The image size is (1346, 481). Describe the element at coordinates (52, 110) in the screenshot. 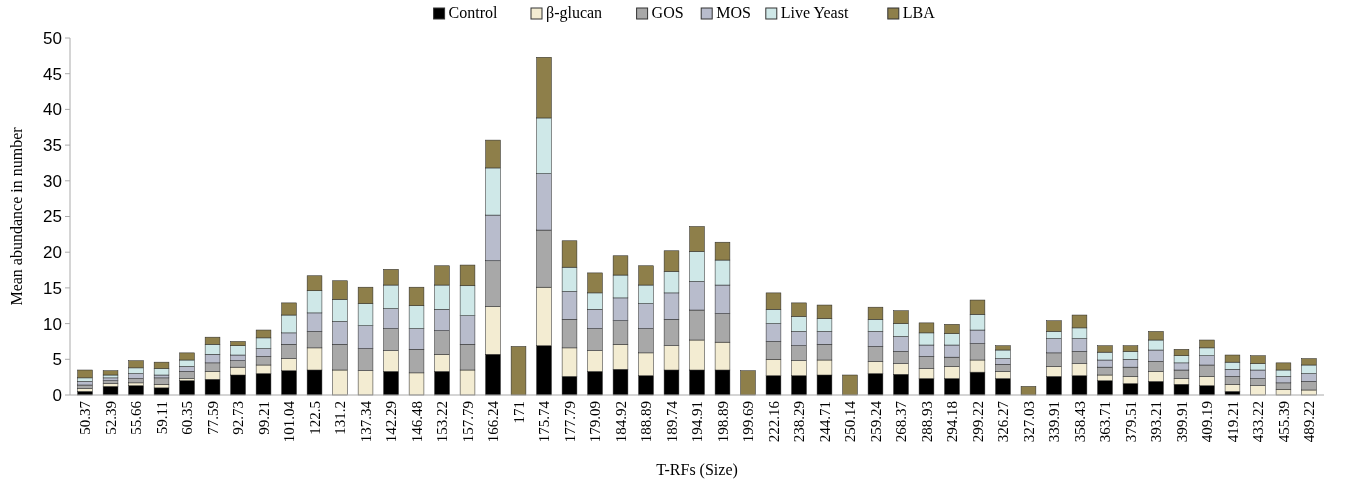

I see `y-tick-label: 40` at that location.